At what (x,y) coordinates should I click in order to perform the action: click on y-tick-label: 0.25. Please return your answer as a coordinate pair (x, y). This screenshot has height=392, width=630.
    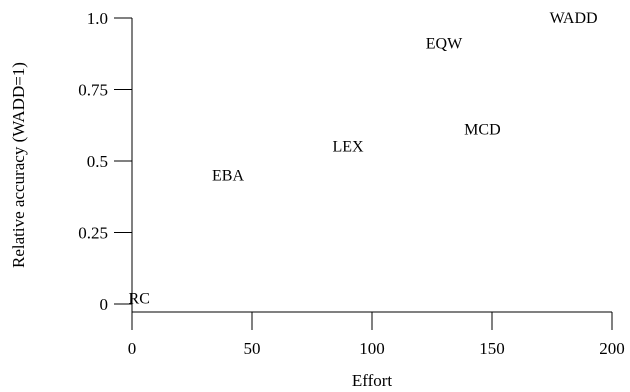
    Looking at the image, I should click on (93, 233).